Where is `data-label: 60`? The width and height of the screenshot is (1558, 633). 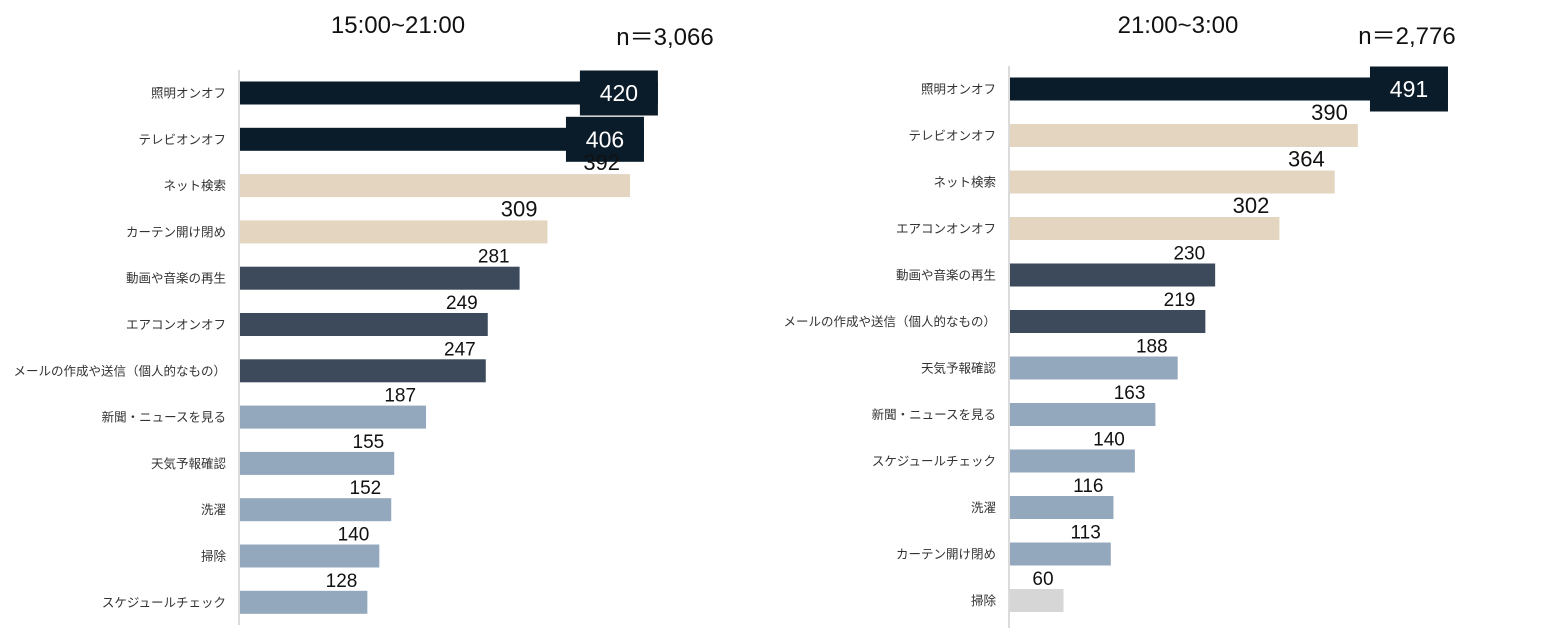 data-label: 60 is located at coordinates (1042, 579).